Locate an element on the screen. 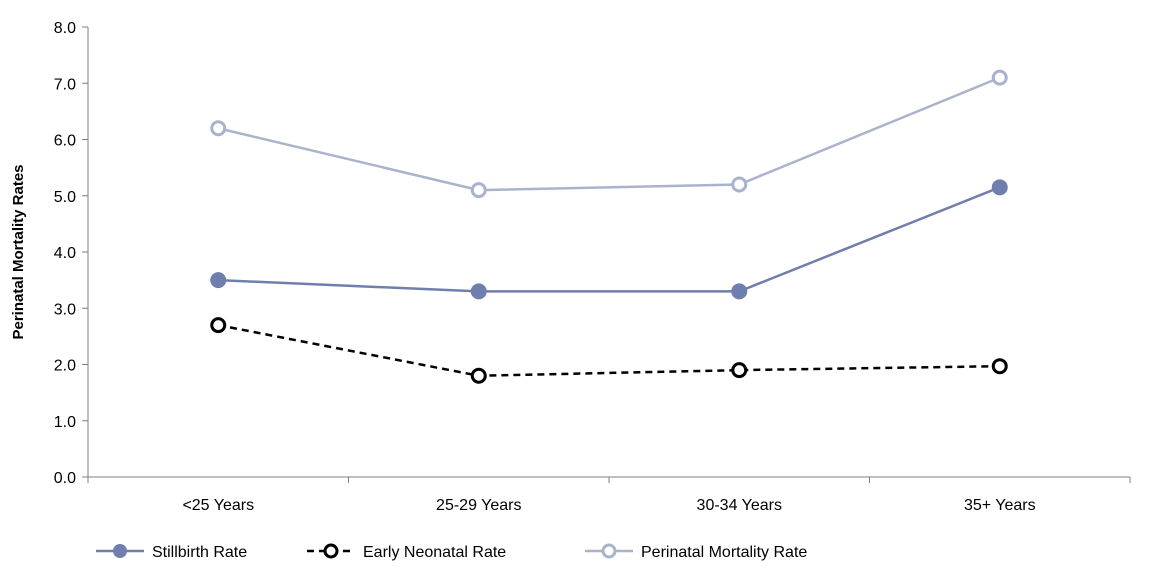 Image resolution: width=1150 pixels, height=568 pixels. x-tick-label: 35+ Years is located at coordinates (1000, 505).